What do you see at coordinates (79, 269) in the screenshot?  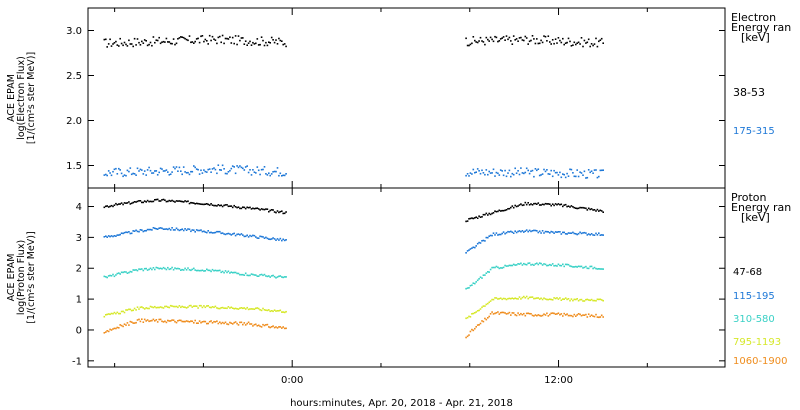 I see `proton-ytick-label: 2` at bounding box center [79, 269].